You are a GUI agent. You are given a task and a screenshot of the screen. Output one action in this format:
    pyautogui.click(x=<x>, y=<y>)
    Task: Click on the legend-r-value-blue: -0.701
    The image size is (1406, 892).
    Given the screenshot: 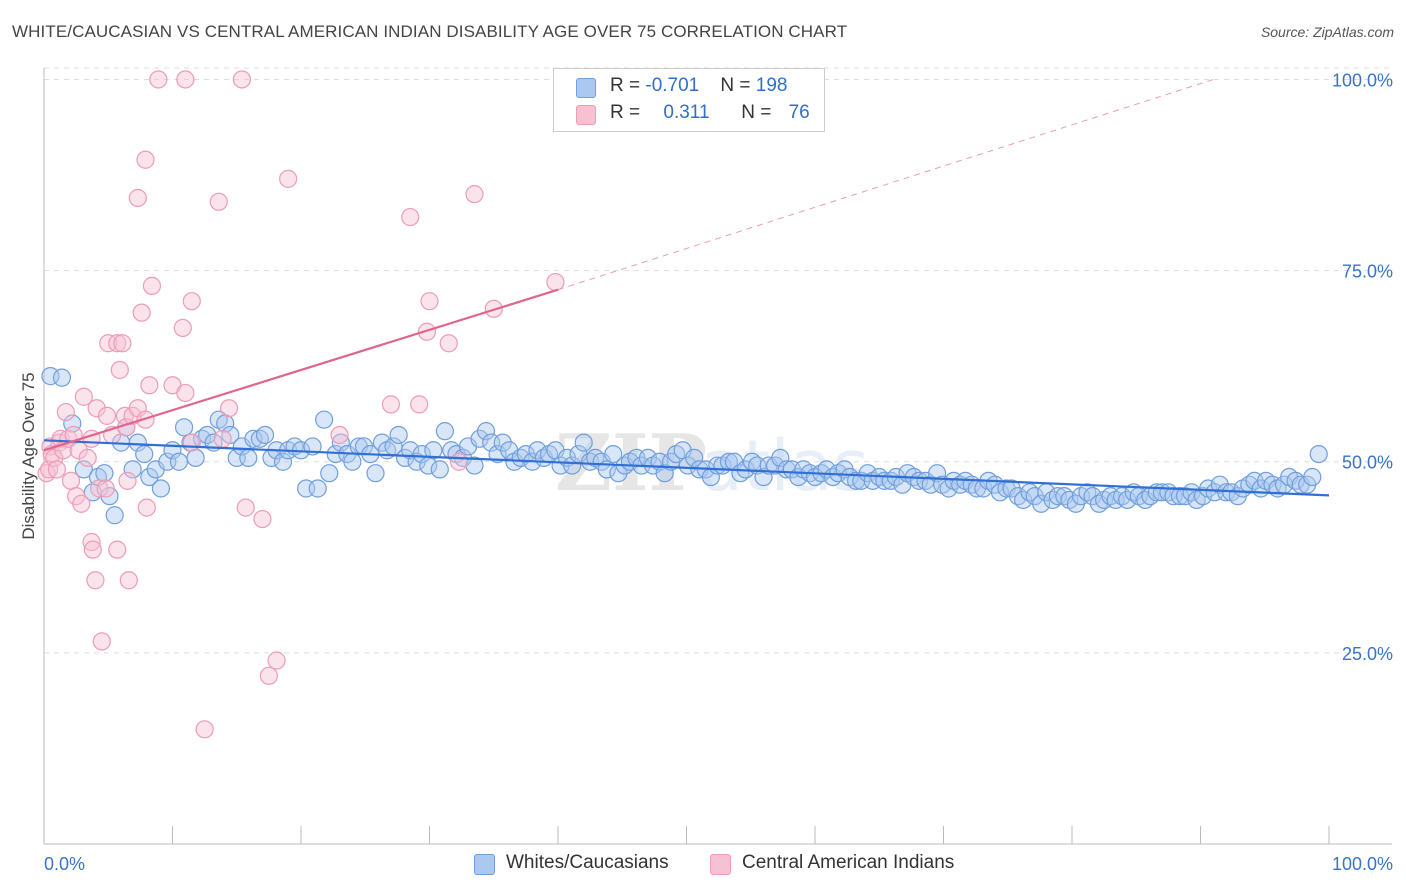 What is the action you would take?
    pyautogui.click(x=672, y=85)
    